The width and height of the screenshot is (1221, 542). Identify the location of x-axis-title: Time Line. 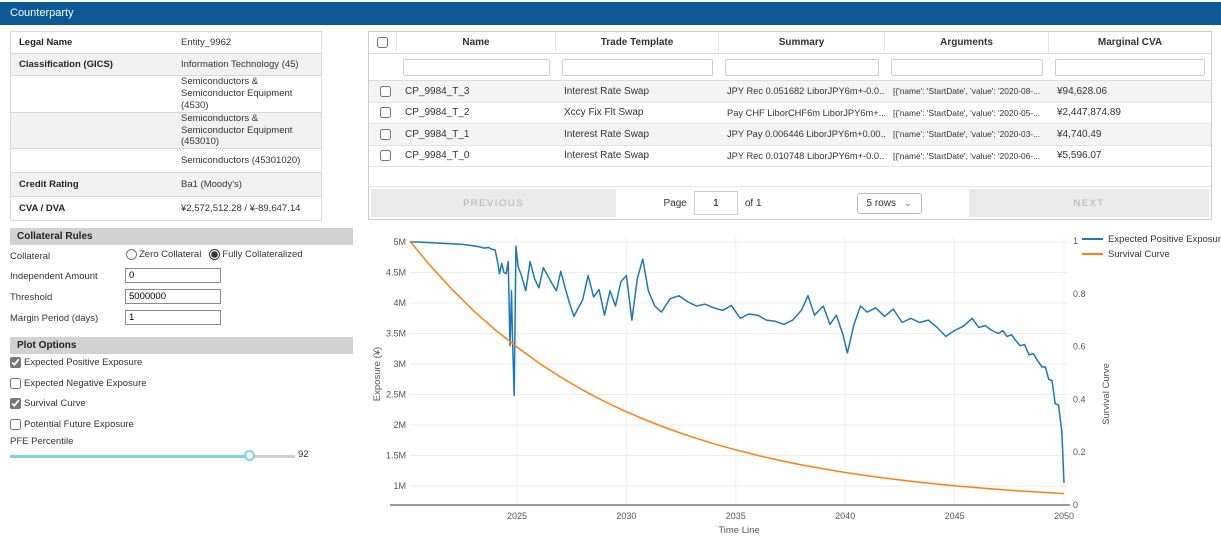
(738, 530).